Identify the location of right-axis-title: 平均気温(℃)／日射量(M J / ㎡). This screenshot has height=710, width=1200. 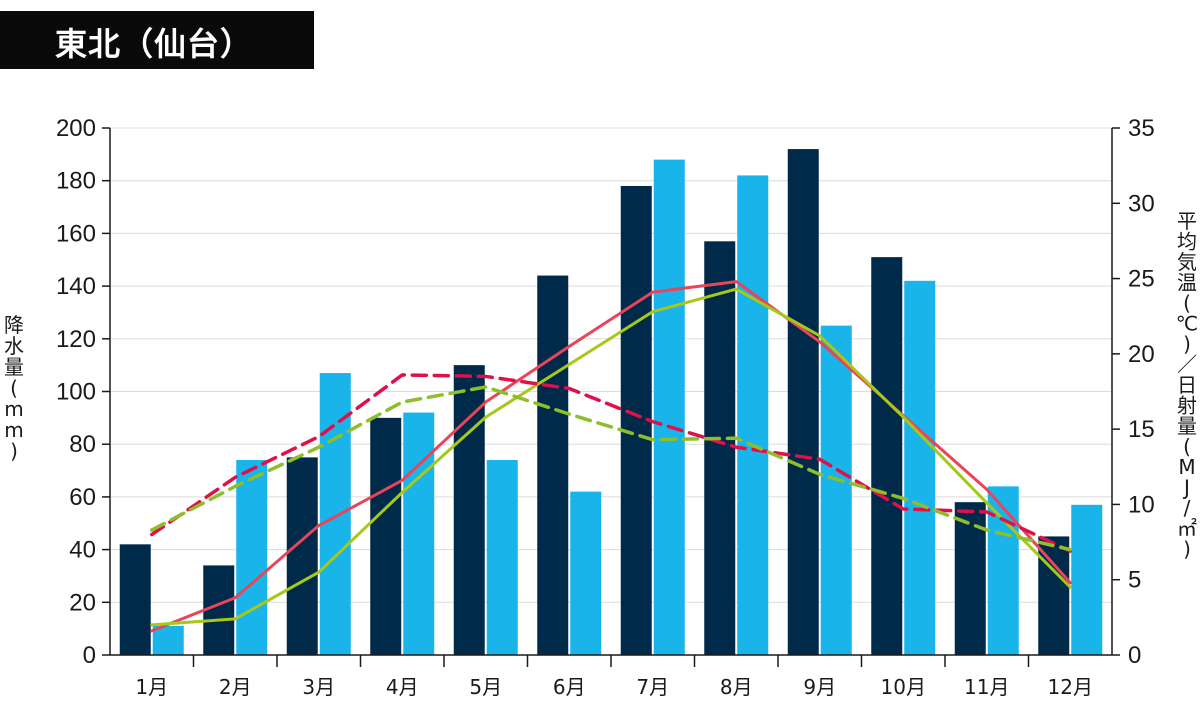
(1187, 385).